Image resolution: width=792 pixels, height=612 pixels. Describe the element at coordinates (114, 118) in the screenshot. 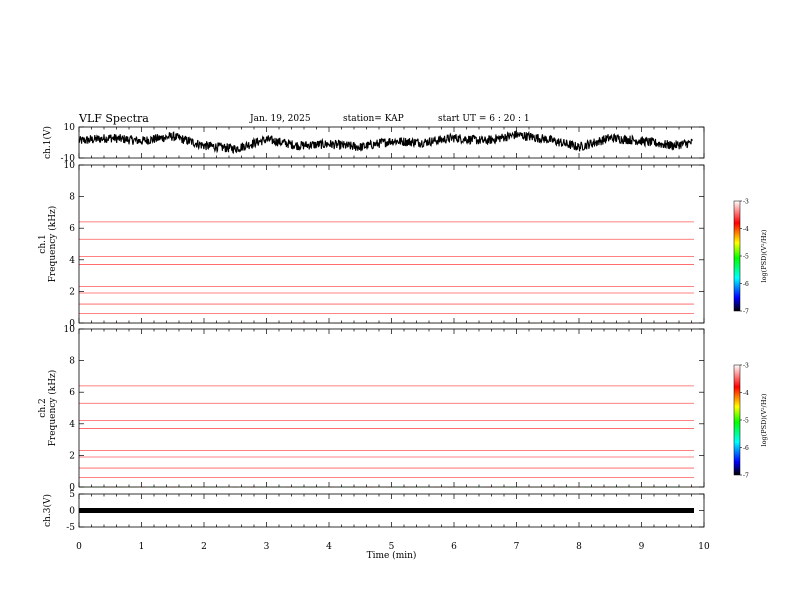

I see `chart-title: VLF Spectra` at that location.